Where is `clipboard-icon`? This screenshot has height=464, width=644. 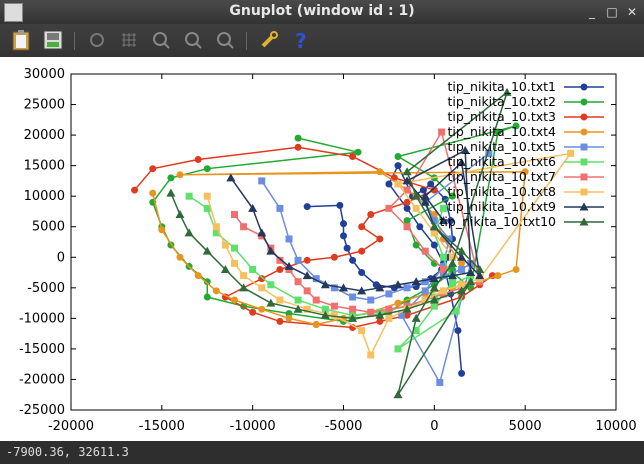 clipboard-icon is located at coordinates (21, 40).